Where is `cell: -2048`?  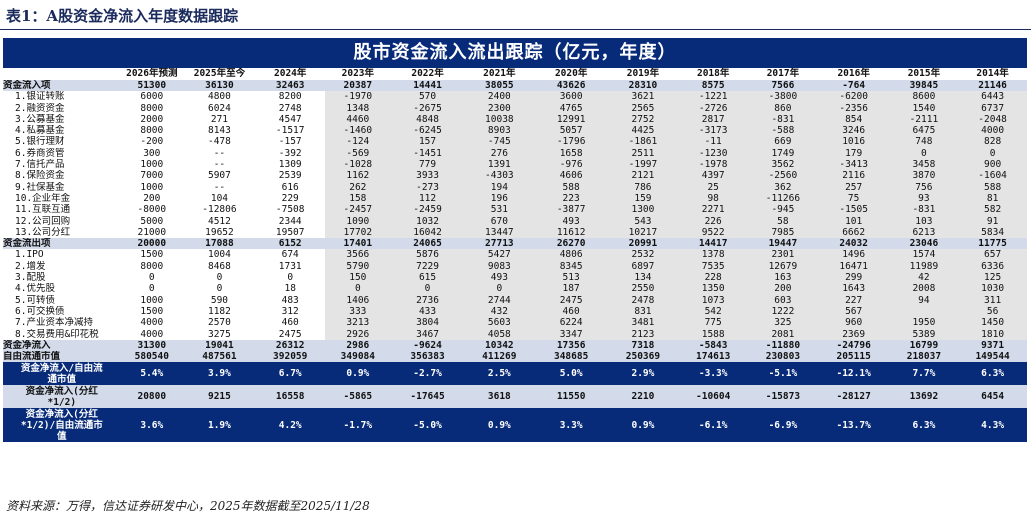
cell: -2048 is located at coordinates (992, 119).